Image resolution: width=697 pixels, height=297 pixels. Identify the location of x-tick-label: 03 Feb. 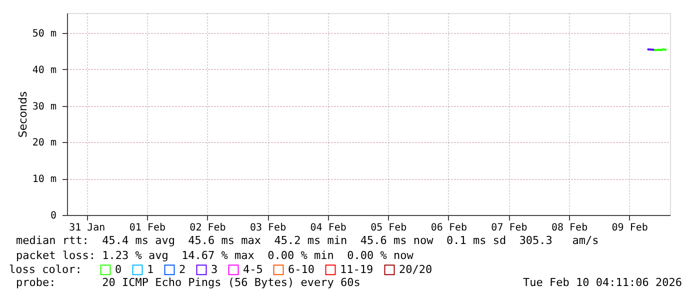
(268, 228).